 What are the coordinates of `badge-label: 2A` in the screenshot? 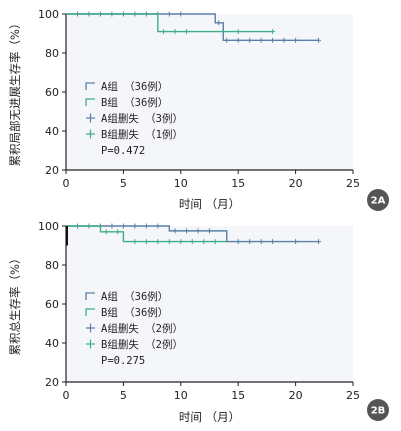 It's located at (378, 201).